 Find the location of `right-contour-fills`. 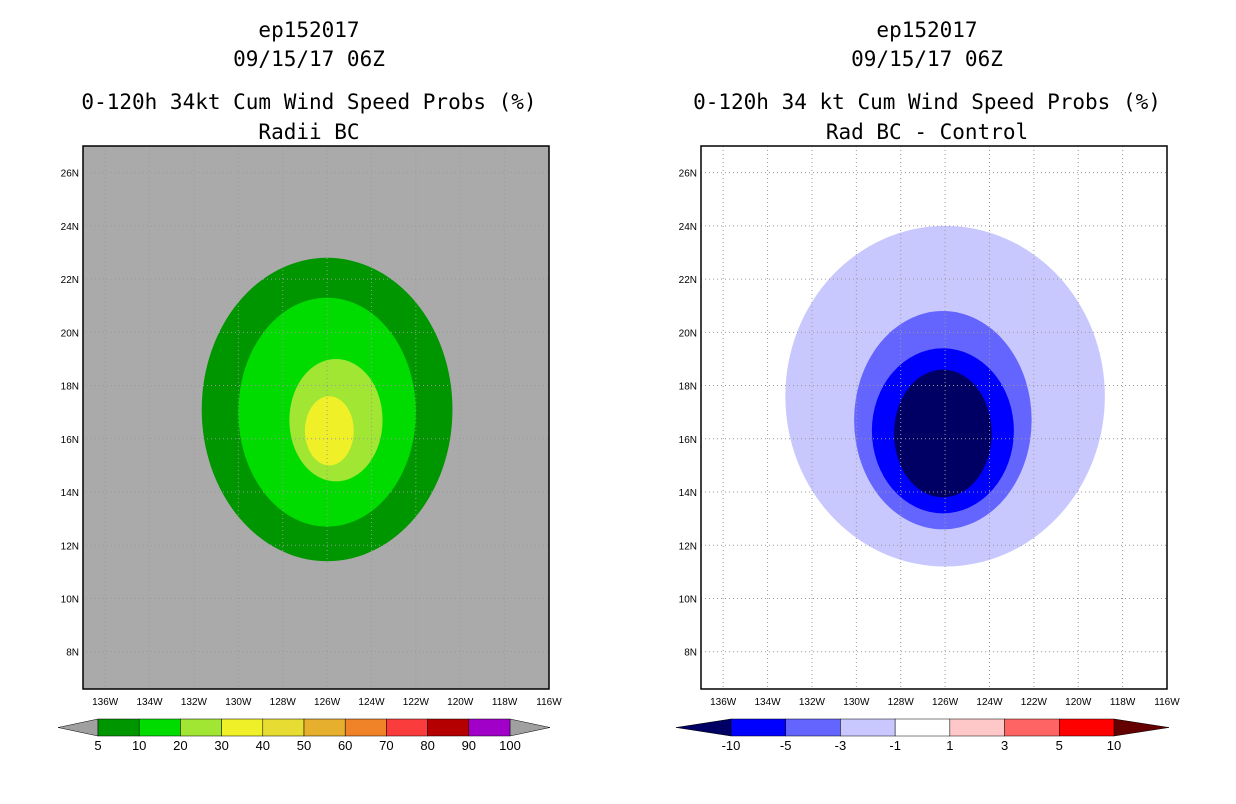

right-contour-fills is located at coordinates (945, 396).